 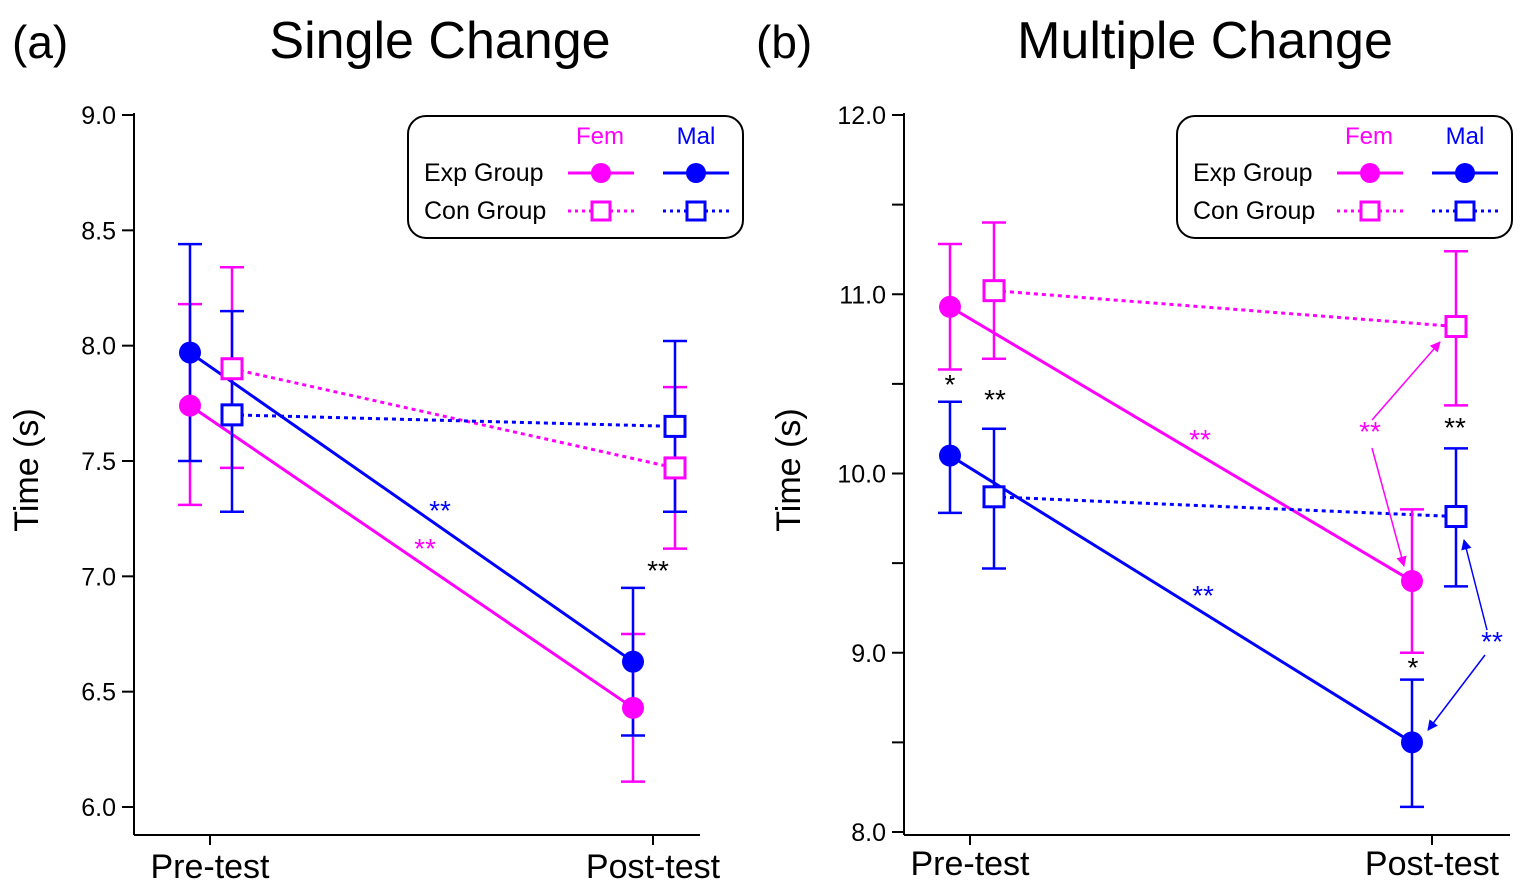 I want to click on series-lines, so click(x=432, y=530).